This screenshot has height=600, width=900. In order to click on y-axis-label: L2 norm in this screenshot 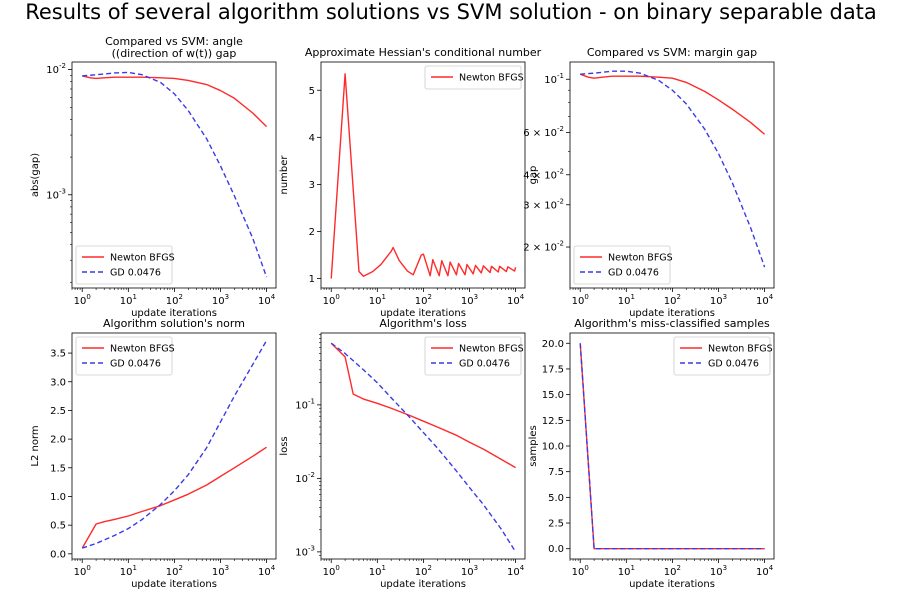, I will do `click(35, 445)`.